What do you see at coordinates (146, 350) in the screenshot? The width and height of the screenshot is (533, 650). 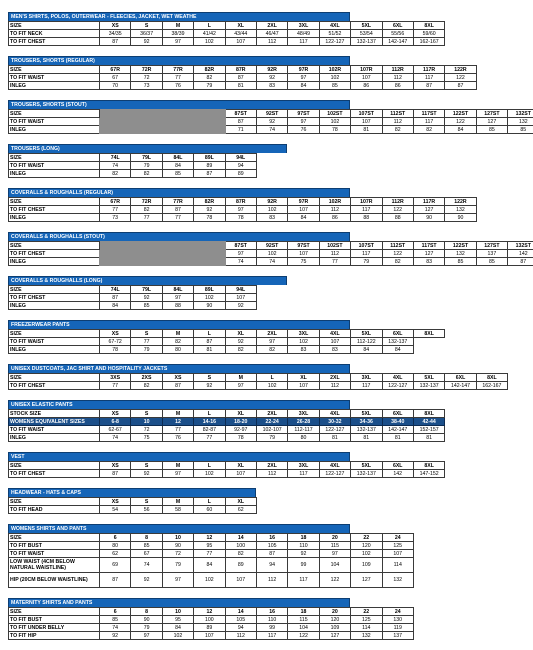 I see `measurement-cell: 79` at bounding box center [146, 350].